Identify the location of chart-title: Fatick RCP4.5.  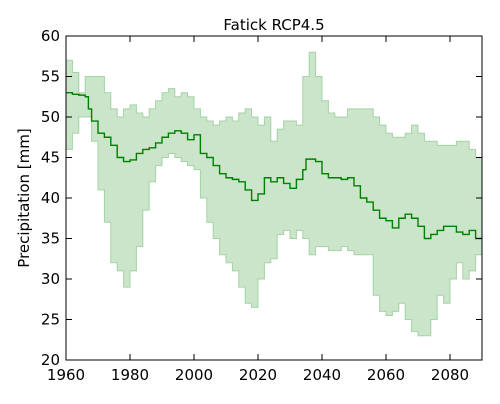
(273, 25).